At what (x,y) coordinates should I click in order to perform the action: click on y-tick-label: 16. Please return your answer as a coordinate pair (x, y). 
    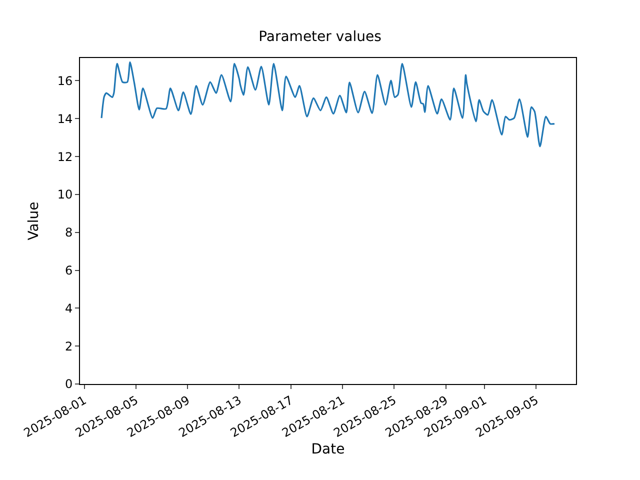
    Looking at the image, I should click on (65, 81).